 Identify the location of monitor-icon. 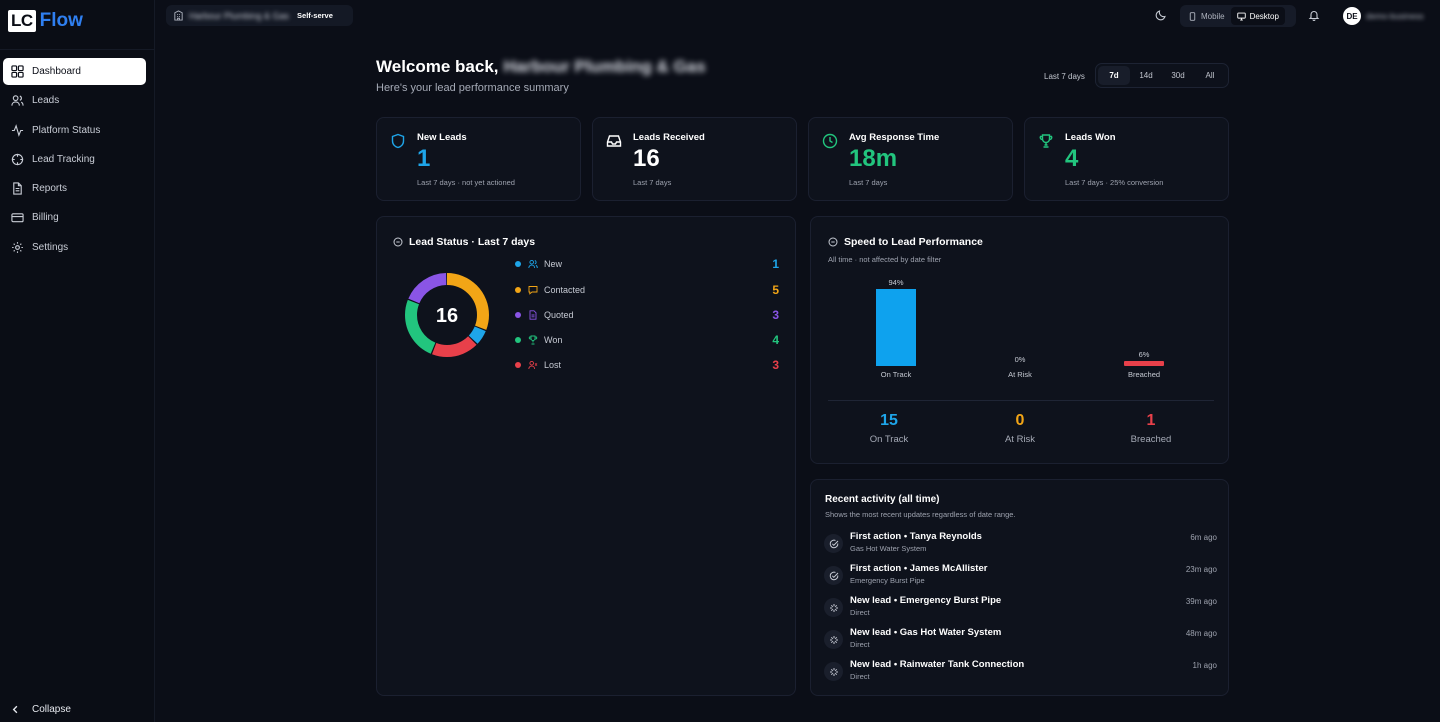
(1241, 16).